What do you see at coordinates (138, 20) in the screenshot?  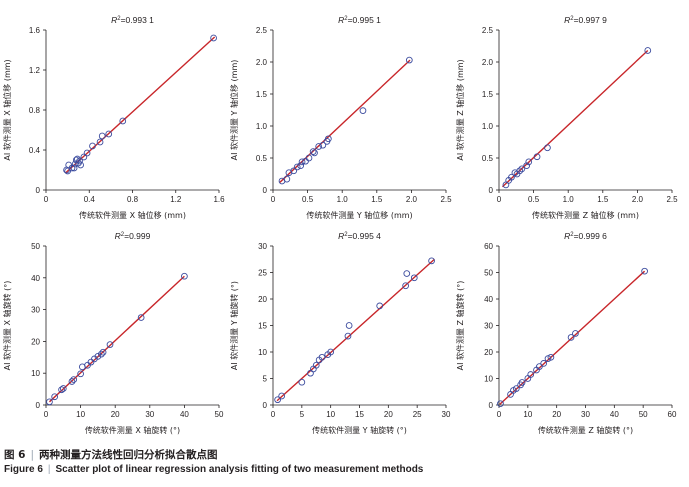 I see `r-squared-value: =0.993 1` at bounding box center [138, 20].